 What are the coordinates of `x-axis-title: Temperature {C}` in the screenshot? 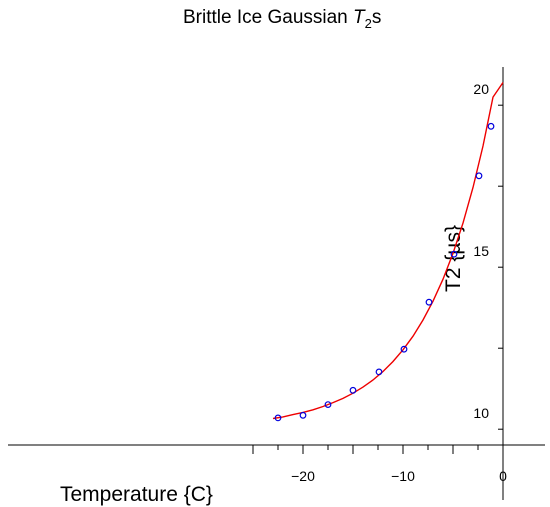 It's located at (136, 494).